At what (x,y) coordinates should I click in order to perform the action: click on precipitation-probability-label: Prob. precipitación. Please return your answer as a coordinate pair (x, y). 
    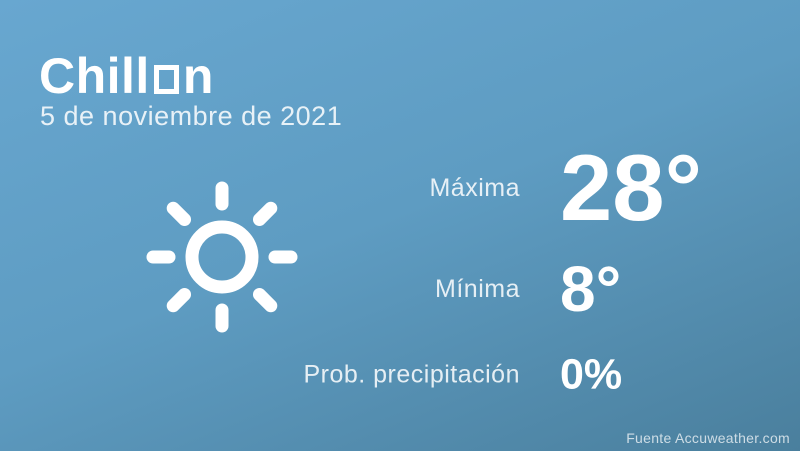
    Looking at the image, I should click on (411, 374).